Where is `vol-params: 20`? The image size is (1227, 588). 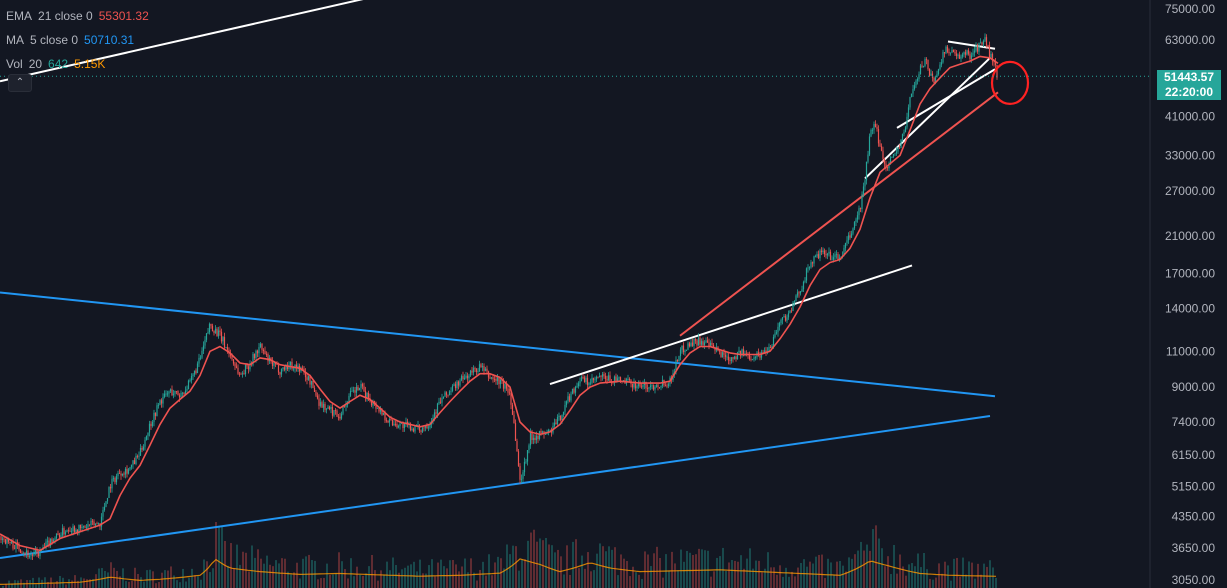 vol-params: 20 is located at coordinates (35, 64).